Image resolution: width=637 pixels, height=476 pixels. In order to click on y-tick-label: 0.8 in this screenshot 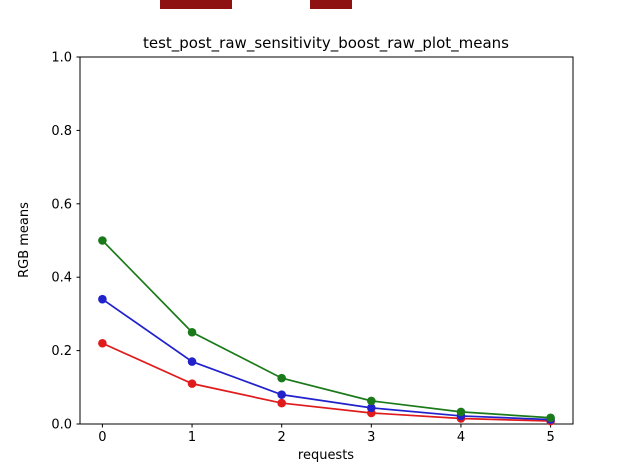, I will do `click(61, 131)`.